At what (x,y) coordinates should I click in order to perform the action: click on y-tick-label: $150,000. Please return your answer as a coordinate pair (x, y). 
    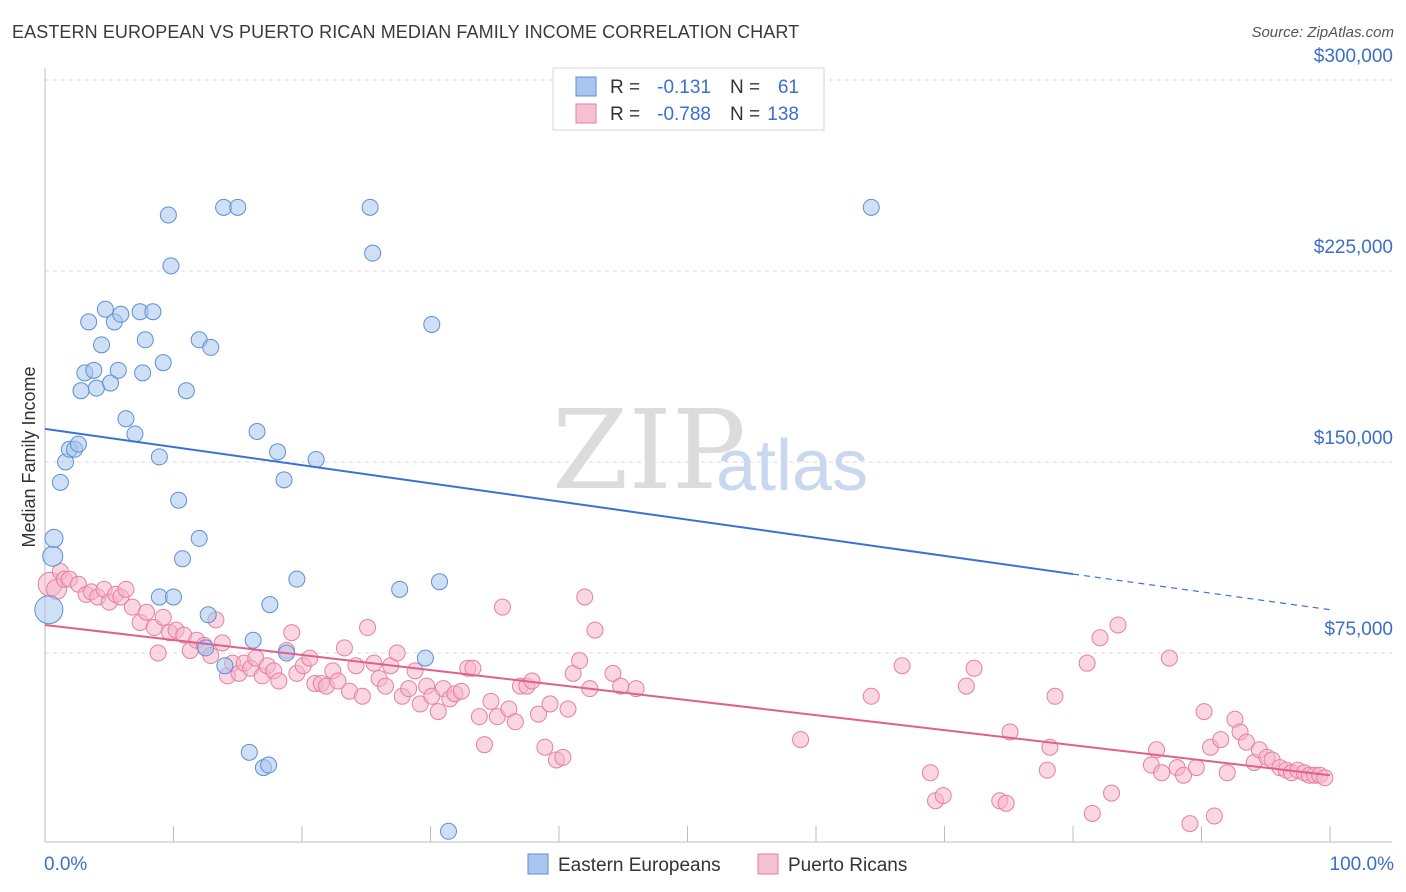
    Looking at the image, I should click on (1353, 438).